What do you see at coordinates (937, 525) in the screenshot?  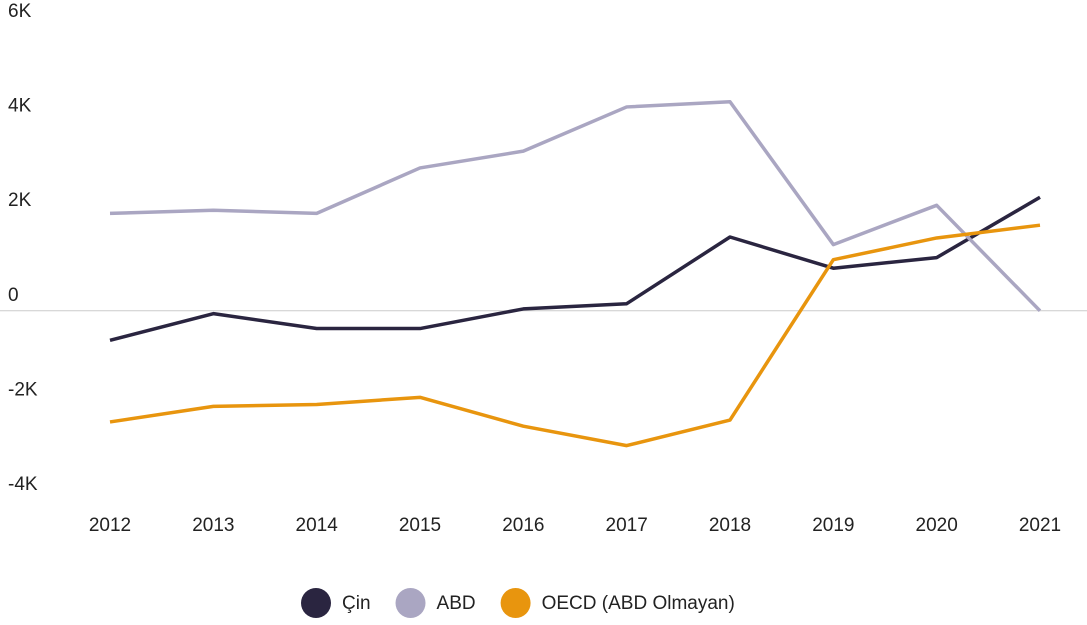 I see `x-tick-label: 2020` at bounding box center [937, 525].